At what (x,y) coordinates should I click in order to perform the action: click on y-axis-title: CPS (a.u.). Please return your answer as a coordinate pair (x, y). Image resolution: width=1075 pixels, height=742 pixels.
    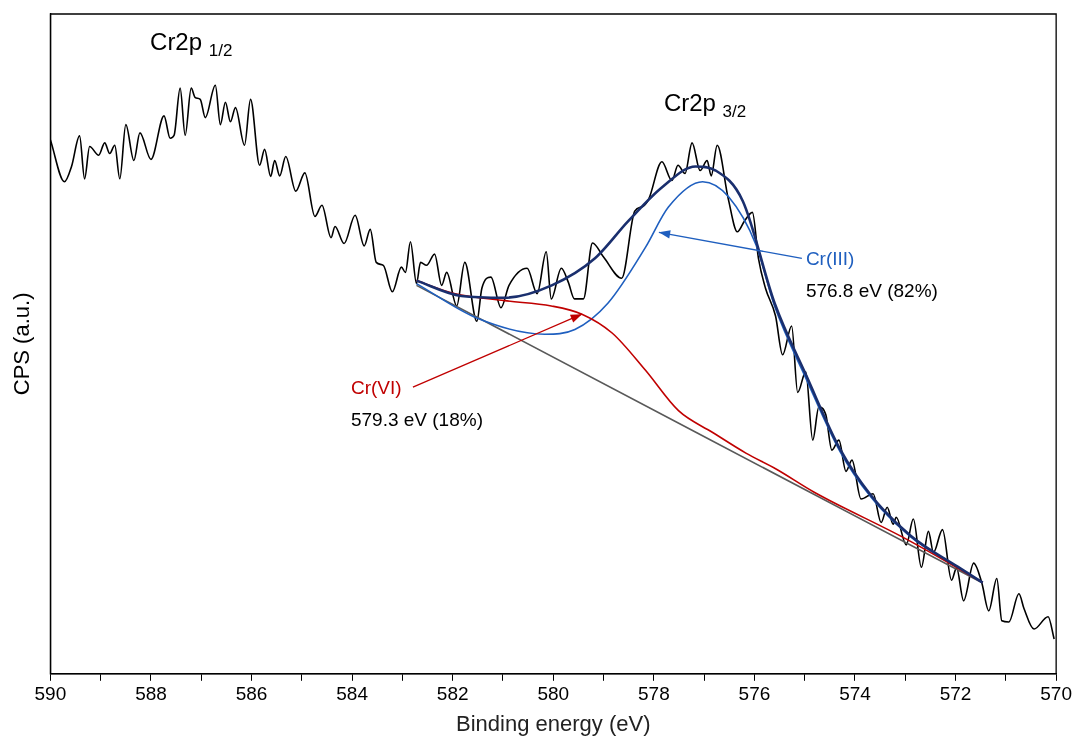
    Looking at the image, I should click on (22, 344).